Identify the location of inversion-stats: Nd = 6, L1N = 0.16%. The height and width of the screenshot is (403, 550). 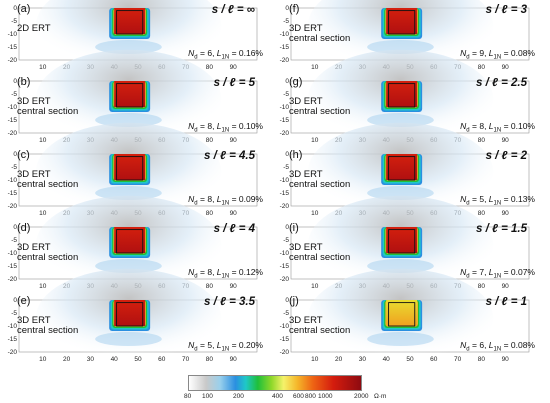
(225, 54).